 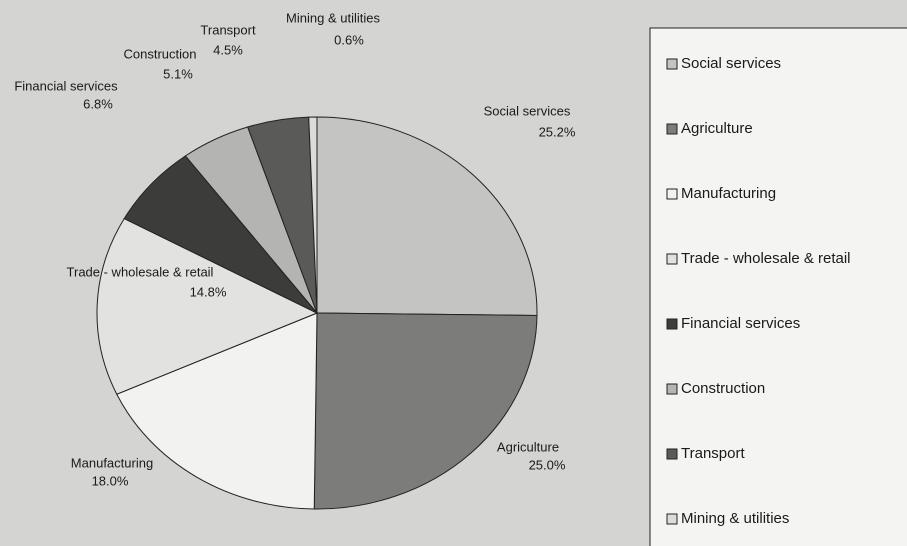 I want to click on slice-value: 5.1%, so click(x=178, y=73).